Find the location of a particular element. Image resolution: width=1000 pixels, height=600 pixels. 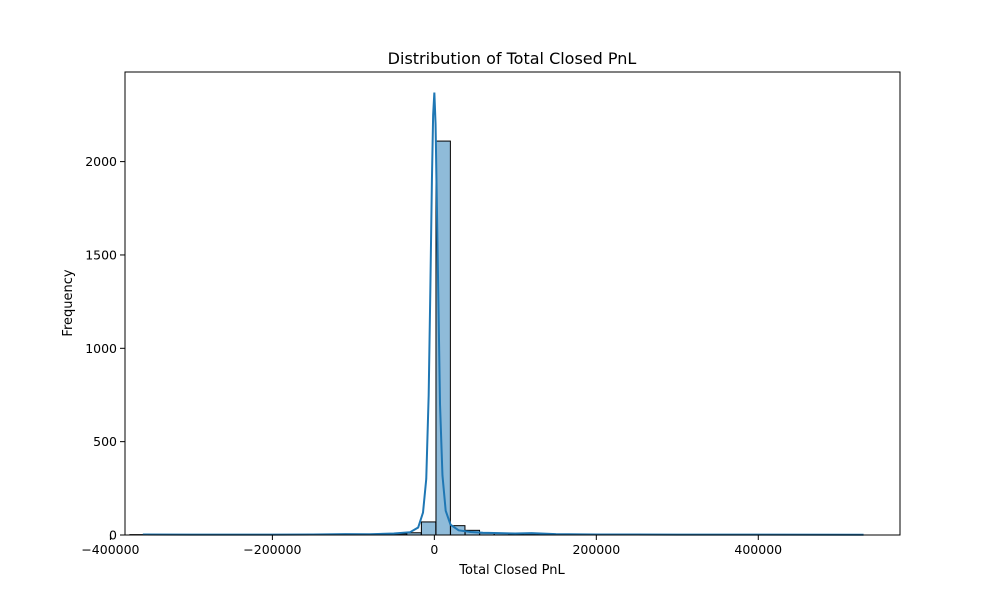

x-axis-ticks: −400000 −200000 0 200000 400000 is located at coordinates (431, 546).